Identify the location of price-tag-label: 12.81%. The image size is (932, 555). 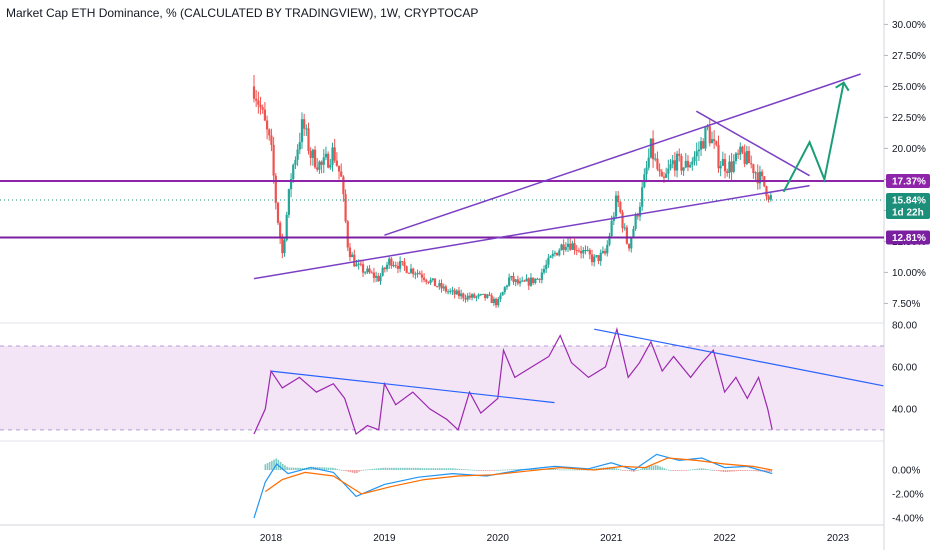
(909, 238).